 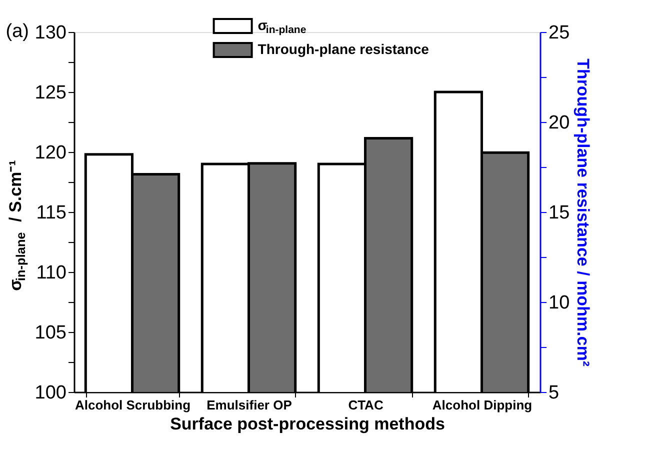 What do you see at coordinates (482, 405) in the screenshot?
I see `x-tick-label: Alcohol Dipping` at bounding box center [482, 405].